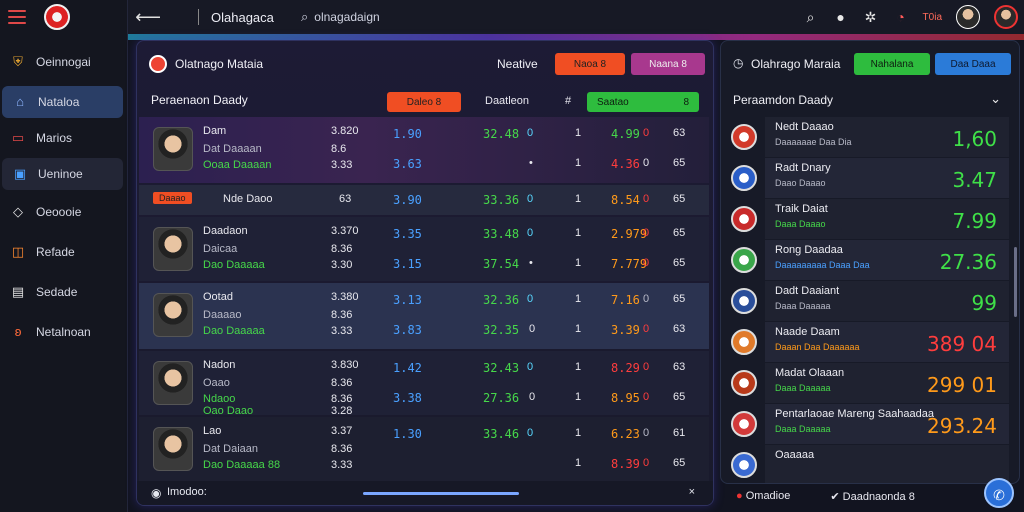  What do you see at coordinates (532, 397) in the screenshot?
I see `marker-b: 0` at bounding box center [532, 397].